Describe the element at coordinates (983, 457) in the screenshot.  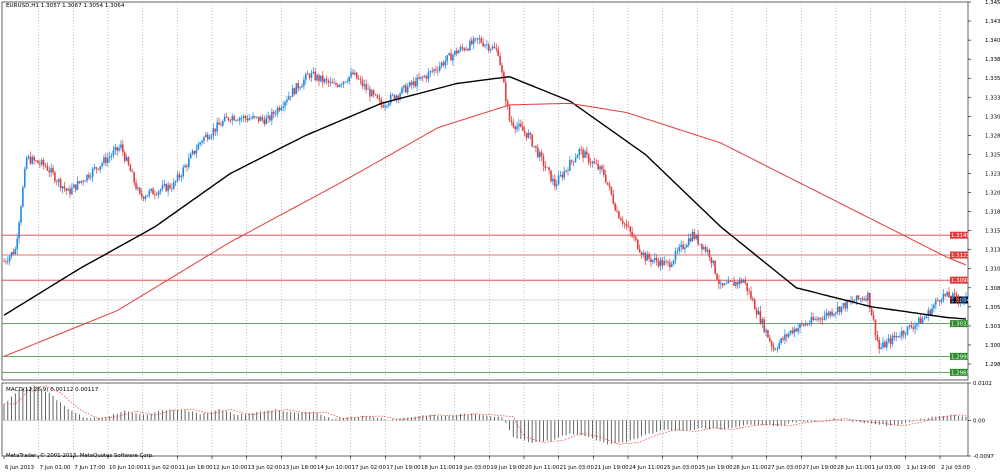
I see `macd-tick-label: -0.0097` at that location.